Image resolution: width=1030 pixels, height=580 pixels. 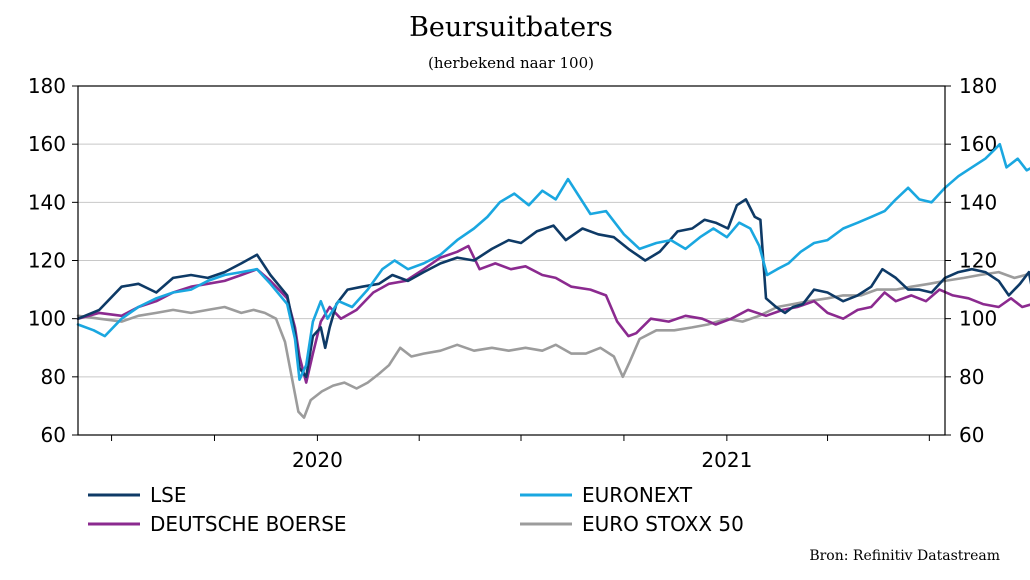 I want to click on y-tick-label-right: 100, so click(x=978, y=319).